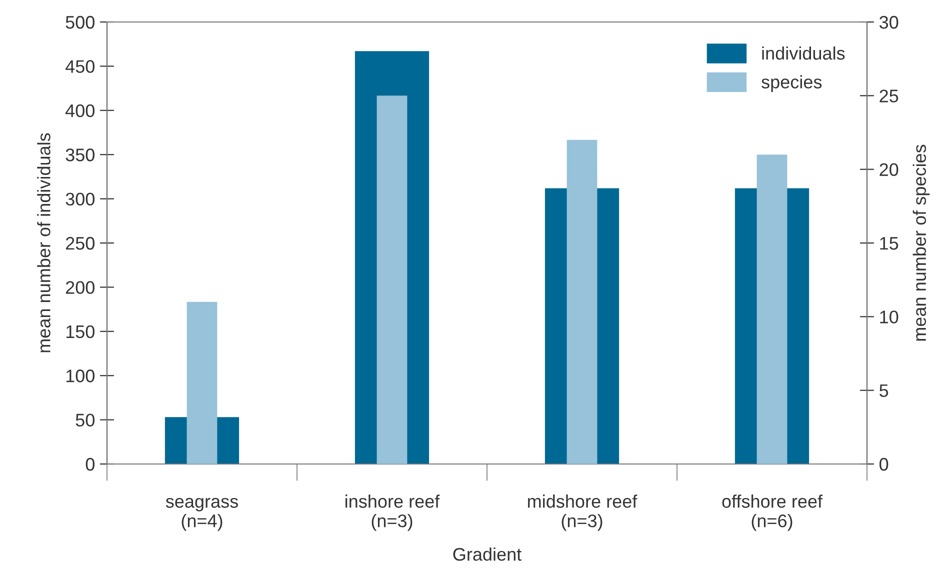  I want to click on y-tick-label: 100, so click(80, 376).